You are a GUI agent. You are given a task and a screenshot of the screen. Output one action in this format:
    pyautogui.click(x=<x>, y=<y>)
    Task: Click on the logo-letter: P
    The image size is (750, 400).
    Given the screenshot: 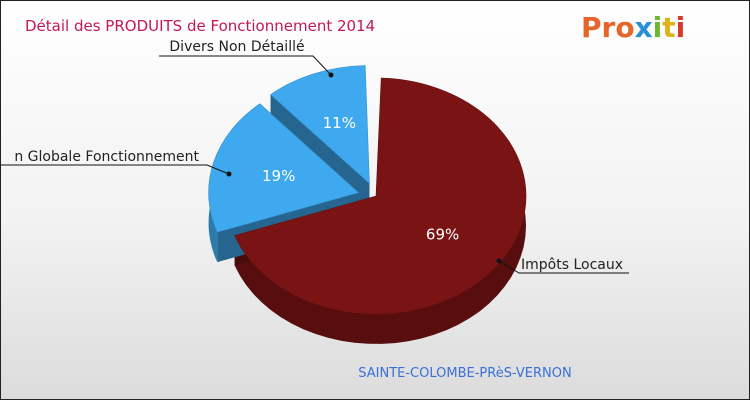 What is the action you would take?
    pyautogui.click(x=591, y=27)
    